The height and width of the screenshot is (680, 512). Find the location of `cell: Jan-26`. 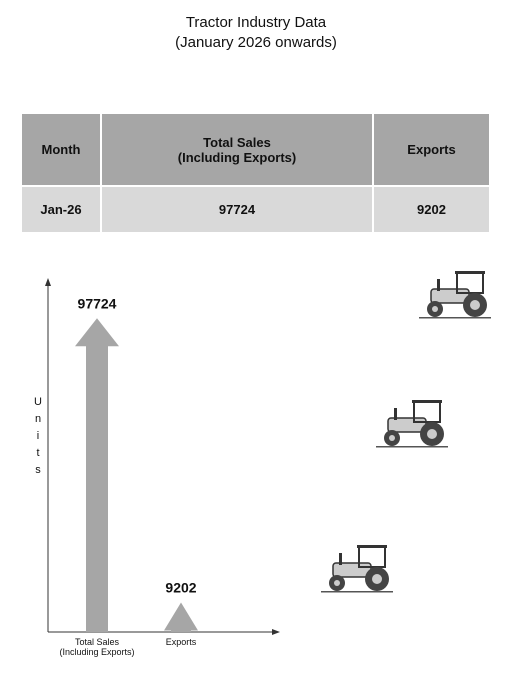

cell: Jan-26 is located at coordinates (61, 209).